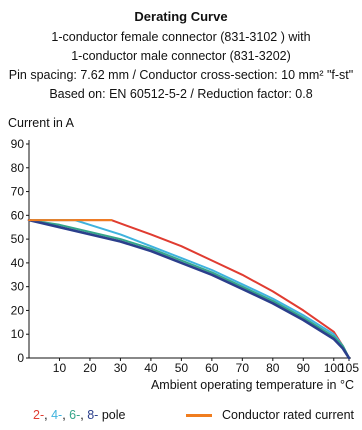  What do you see at coordinates (151, 368) in the screenshot?
I see `x-tick-label-40: 40` at bounding box center [151, 368].